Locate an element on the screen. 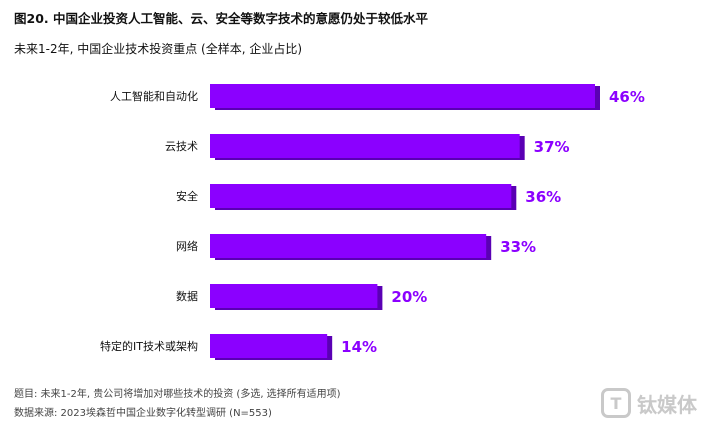 The height and width of the screenshot is (438, 709). watermark: T 钛媒体 is located at coordinates (649, 403).